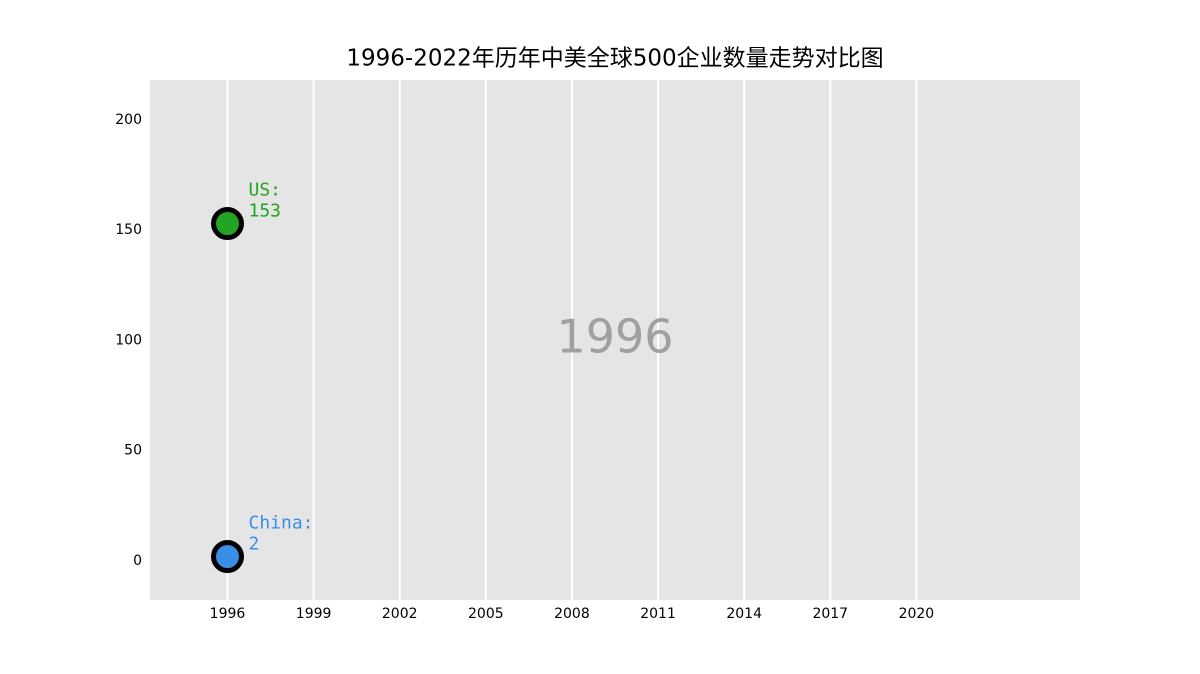  I want to click on chart-title: 1996-2022年历年中美全球500企业数量走势对比图, so click(614, 59).